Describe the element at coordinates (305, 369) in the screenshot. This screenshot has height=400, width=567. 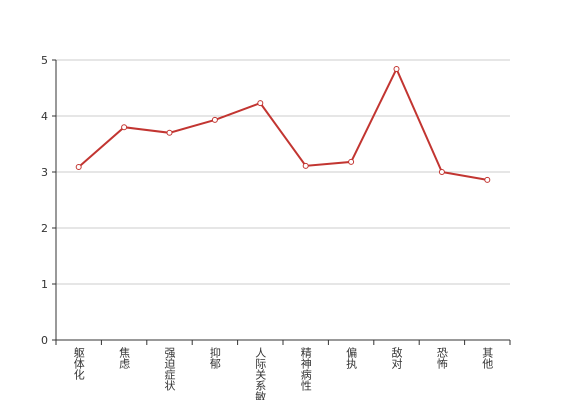
I see `x-tick-label: 精神病性` at that location.